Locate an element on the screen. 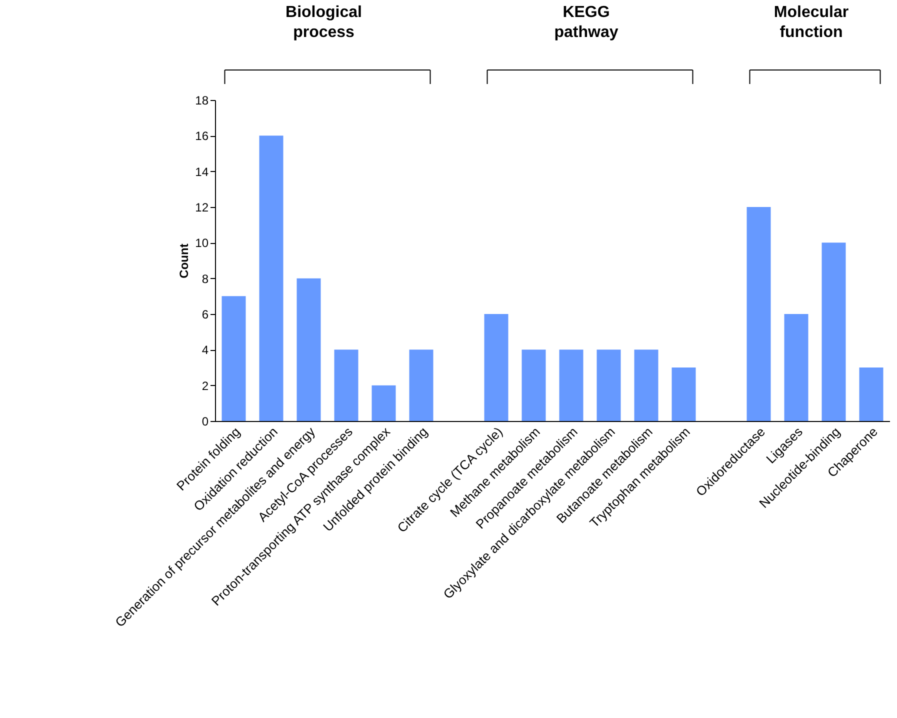 Image resolution: width=897 pixels, height=718 pixels. y-tick-label: 6 is located at coordinates (205, 315).